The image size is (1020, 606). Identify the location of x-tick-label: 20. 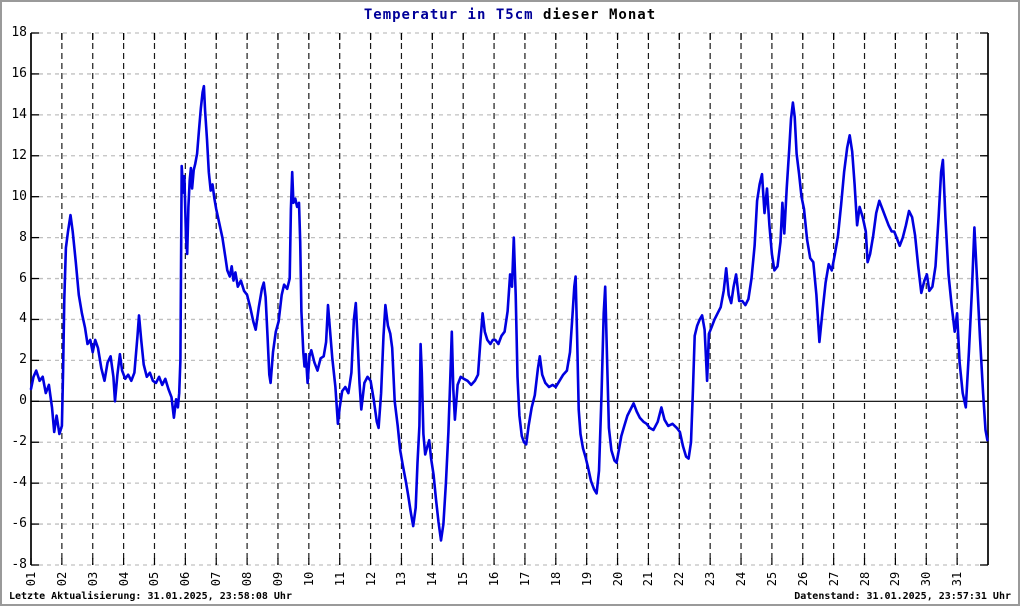
(617, 579).